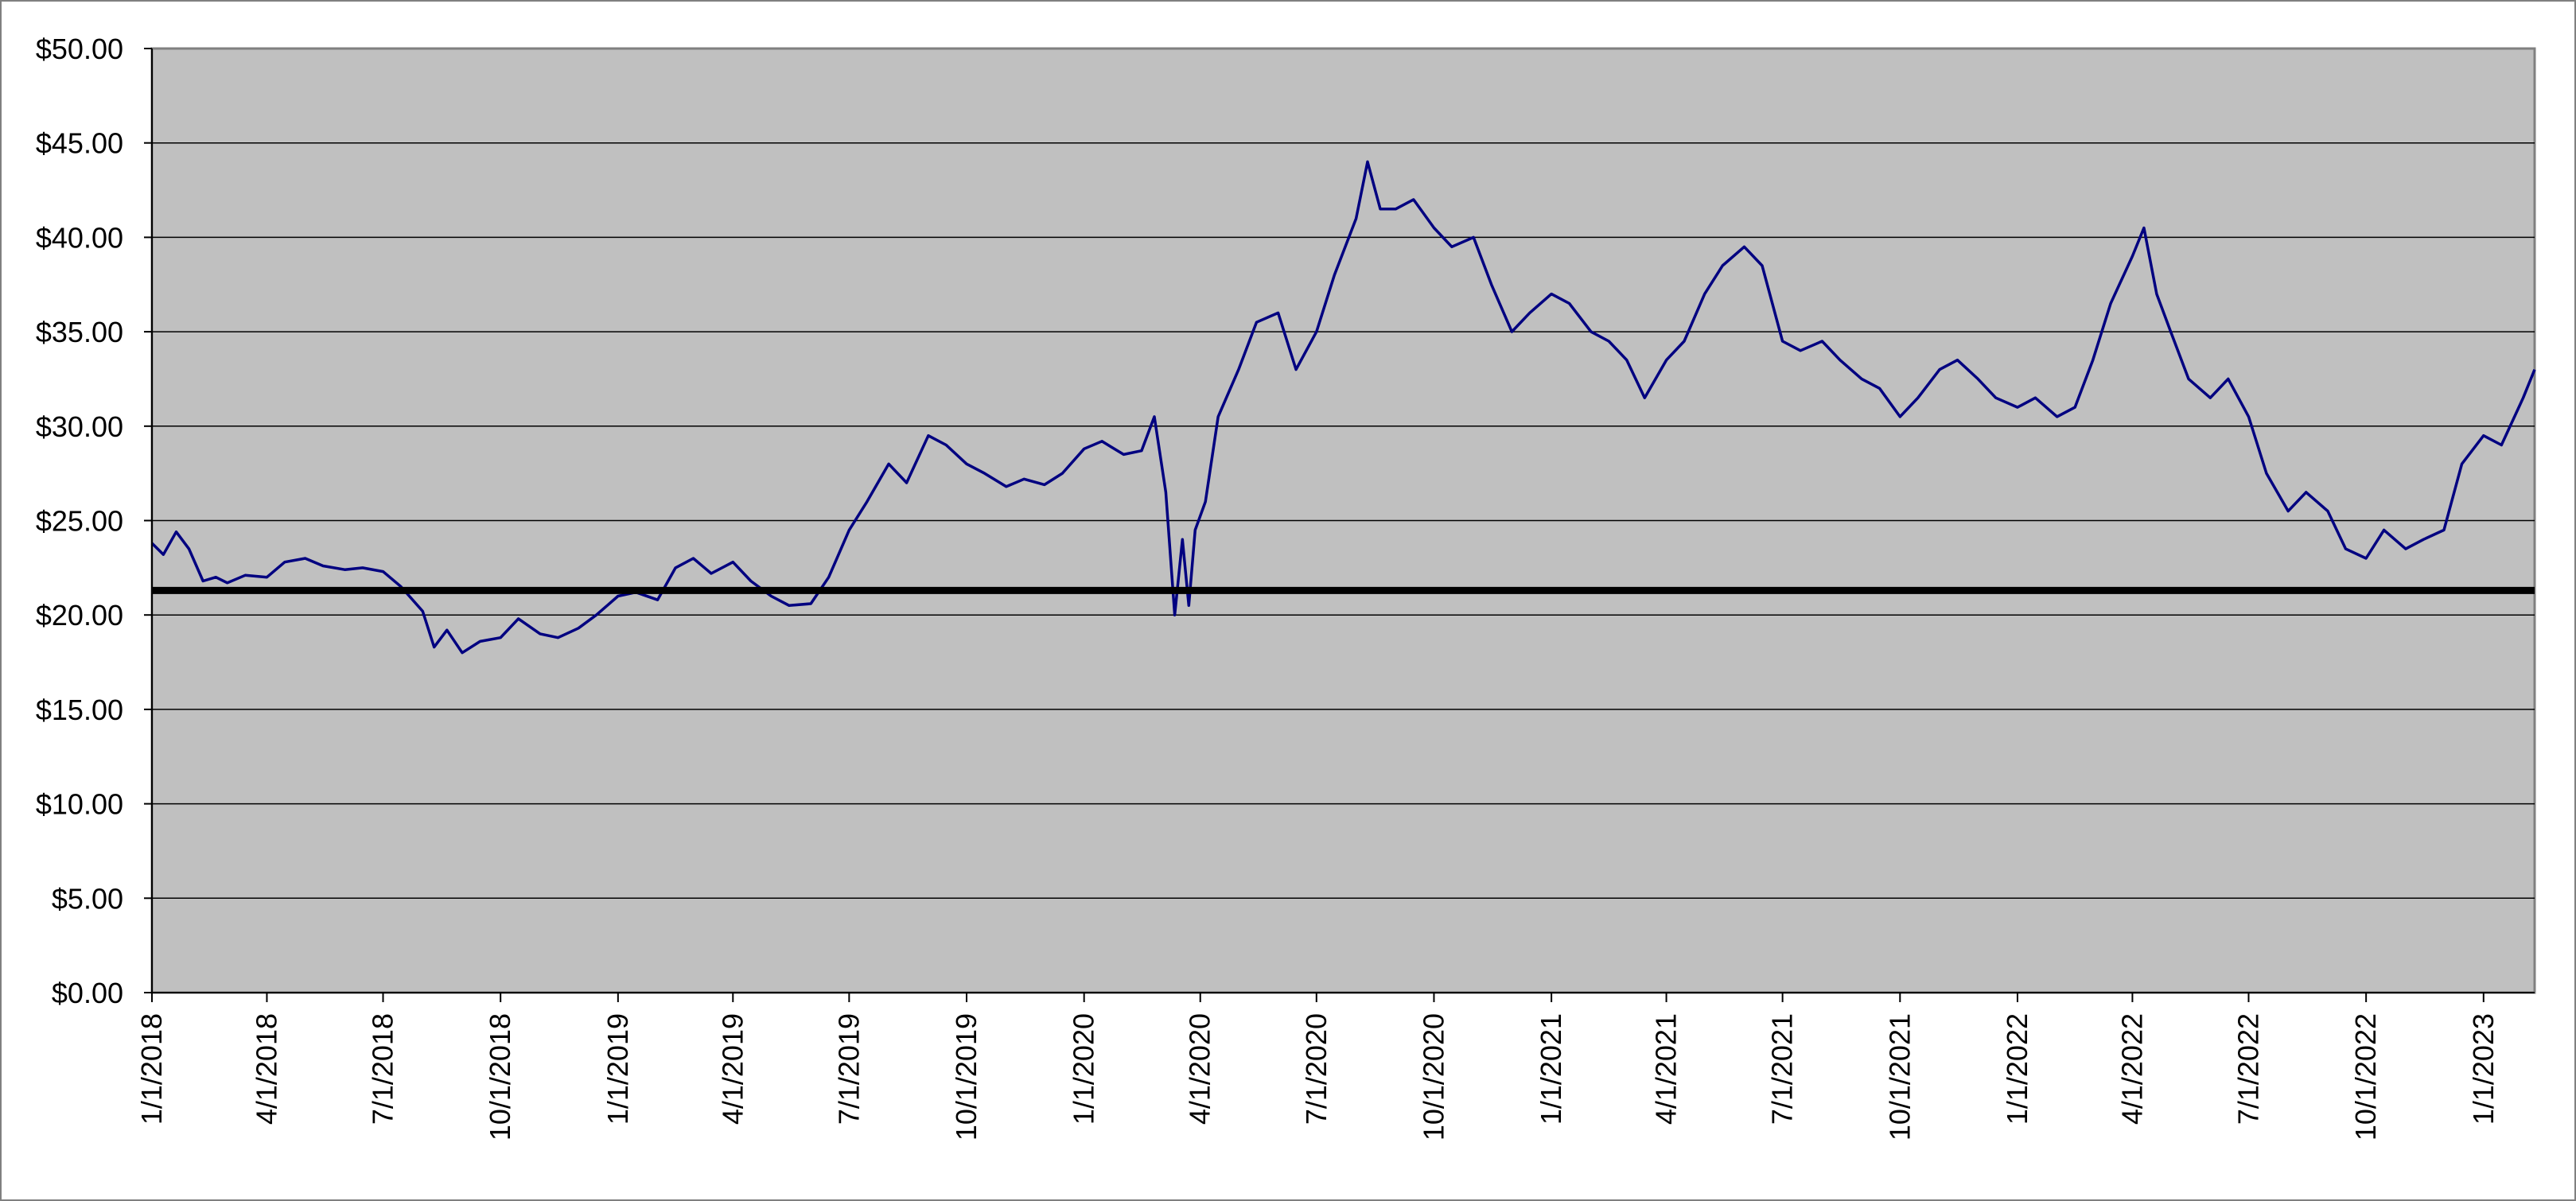 The width and height of the screenshot is (2576, 1201). What do you see at coordinates (2248, 1069) in the screenshot?
I see `x-tick-label: 7/1/2022` at bounding box center [2248, 1069].